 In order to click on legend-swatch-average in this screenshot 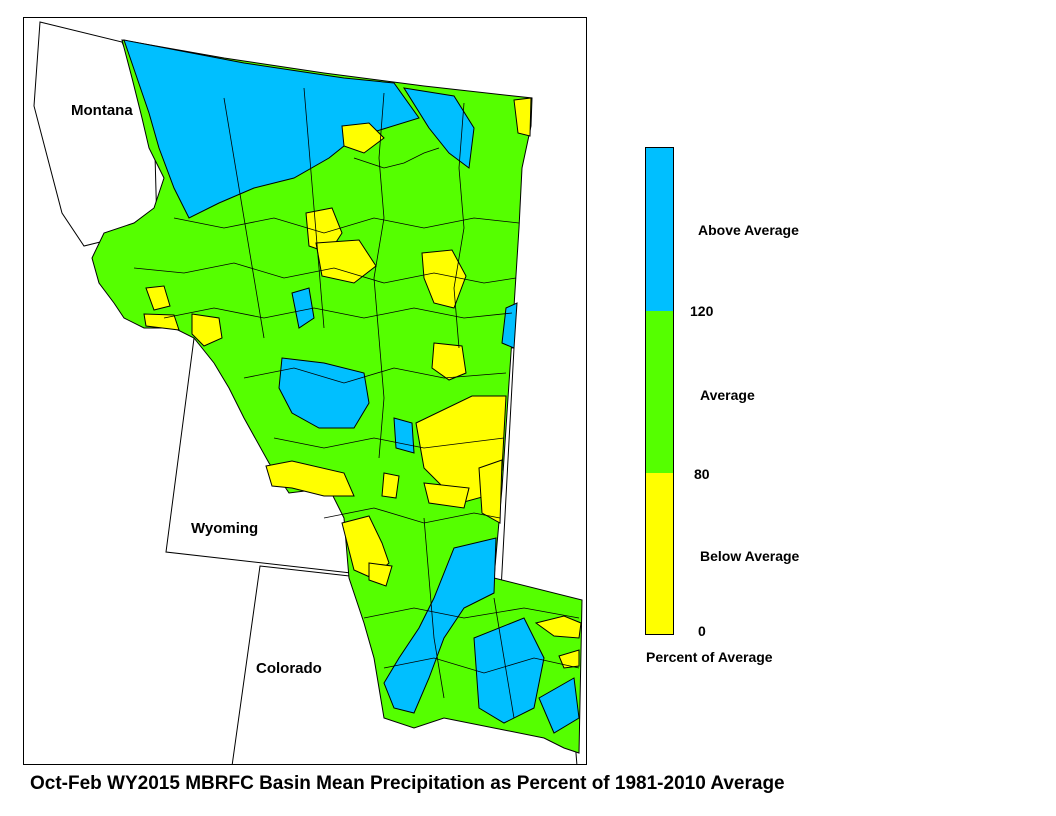, I will do `click(659, 392)`.